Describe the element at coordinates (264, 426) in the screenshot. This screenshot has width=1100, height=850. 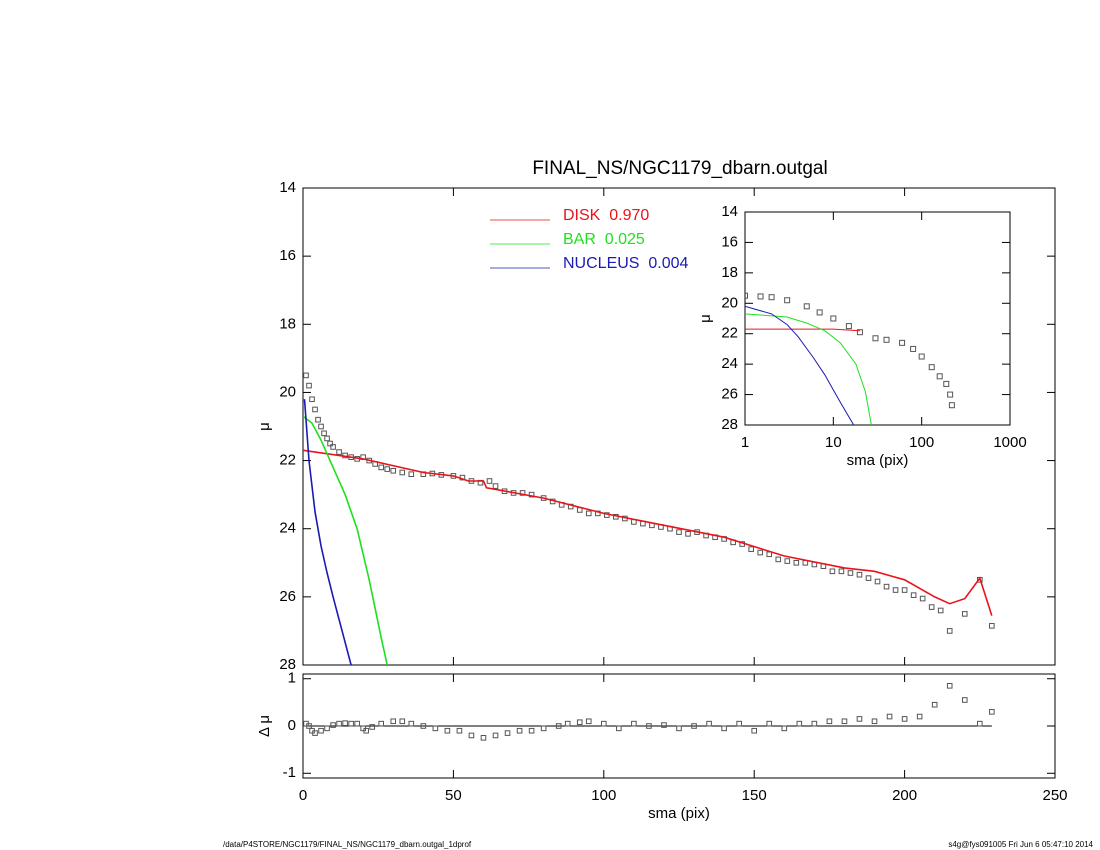
I see `y-axis-label: μ` at that location.